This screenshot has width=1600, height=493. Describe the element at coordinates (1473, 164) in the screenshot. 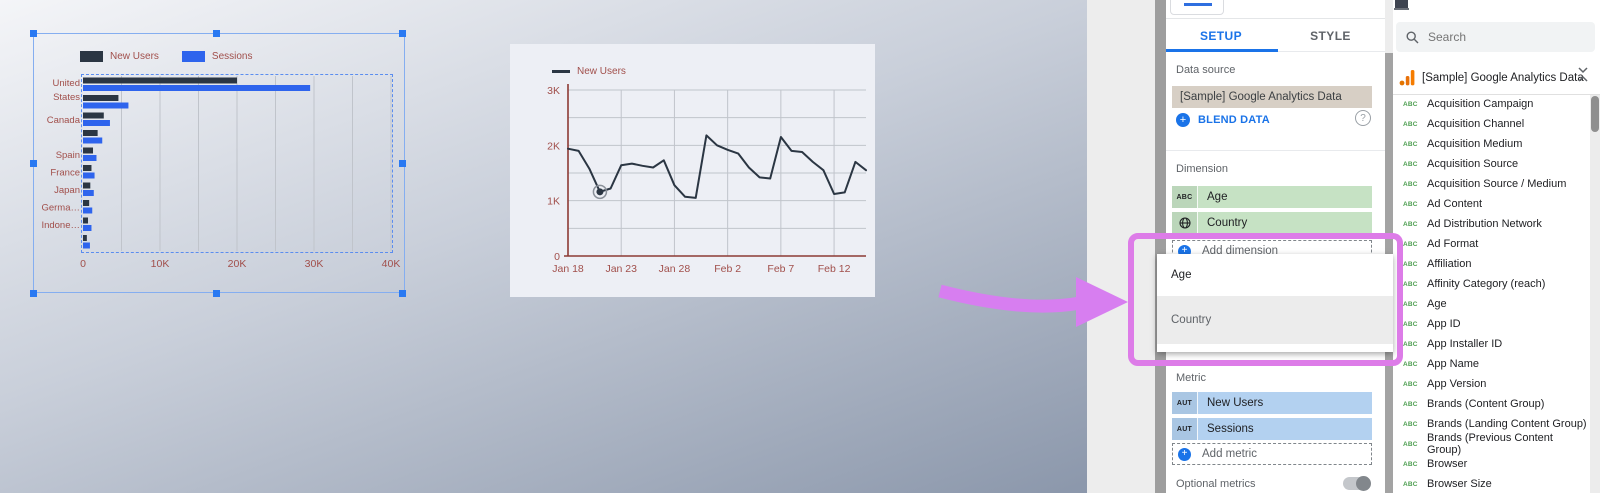

I see `field-name: Acquisition Source` at that location.